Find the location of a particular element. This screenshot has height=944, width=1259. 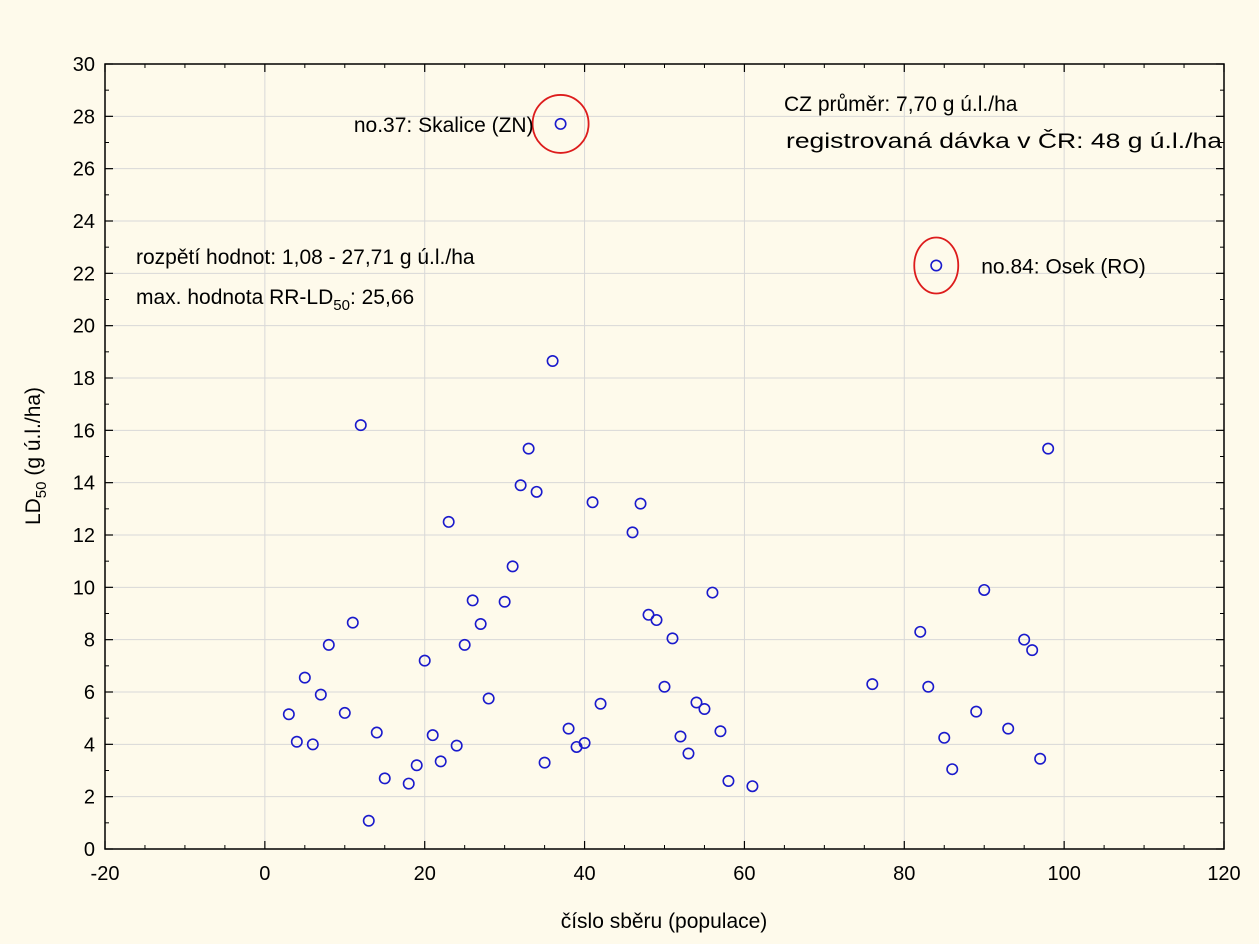

x-tick-label: 20 is located at coordinates (425, 874).